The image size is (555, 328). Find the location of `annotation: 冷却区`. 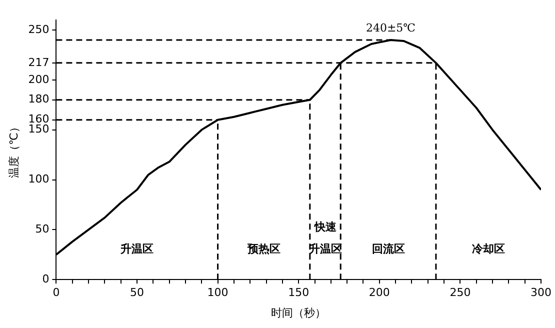

annotation: 冷却区 is located at coordinates (488, 249).